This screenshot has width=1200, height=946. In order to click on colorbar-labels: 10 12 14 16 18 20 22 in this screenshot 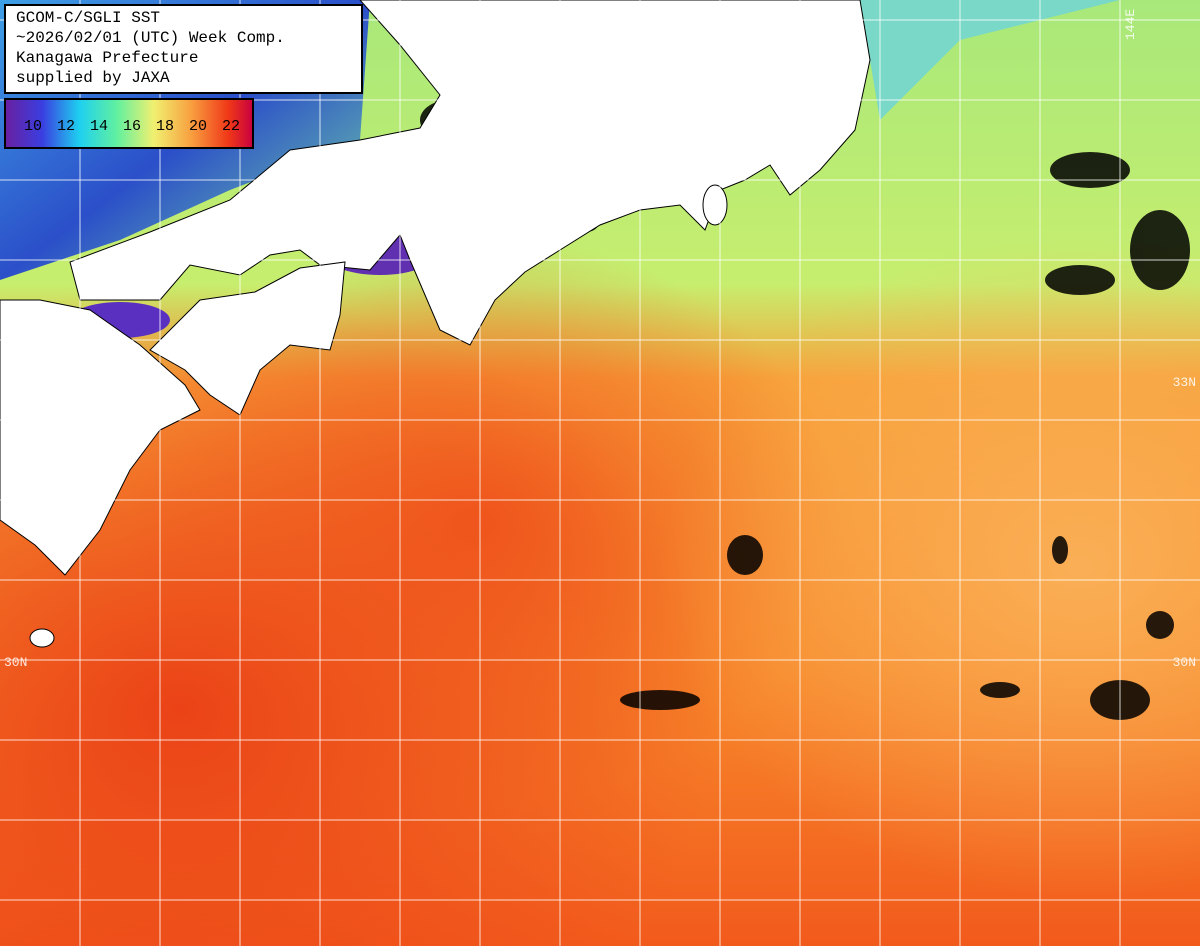, I will do `click(132, 126)`.